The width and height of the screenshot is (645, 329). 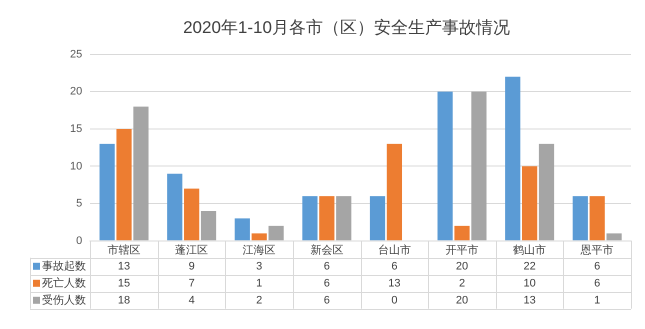 What do you see at coordinates (76, 128) in the screenshot?
I see `y-tick-label: 15` at bounding box center [76, 128].